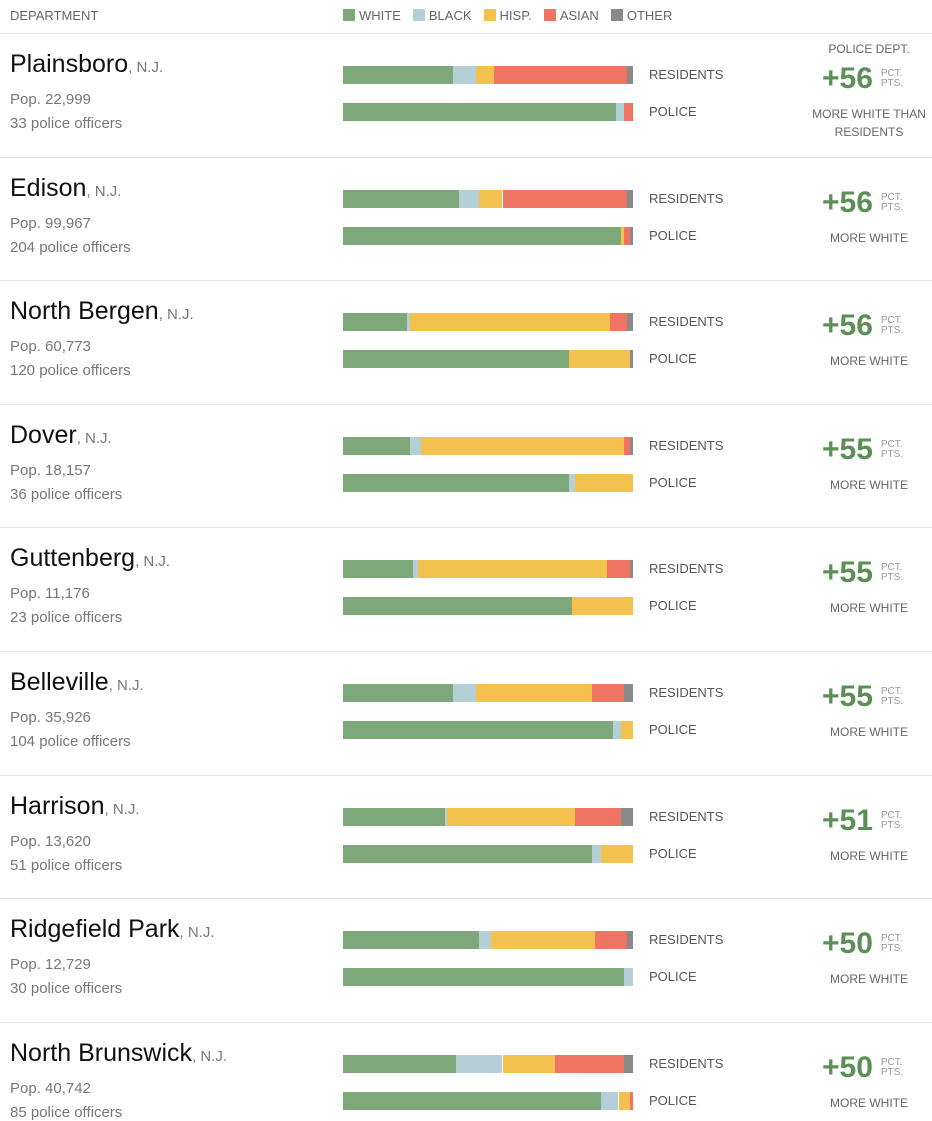 This screenshot has height=1121, width=932. What do you see at coordinates (66, 989) in the screenshot?
I see `officers: 30 police officers` at bounding box center [66, 989].